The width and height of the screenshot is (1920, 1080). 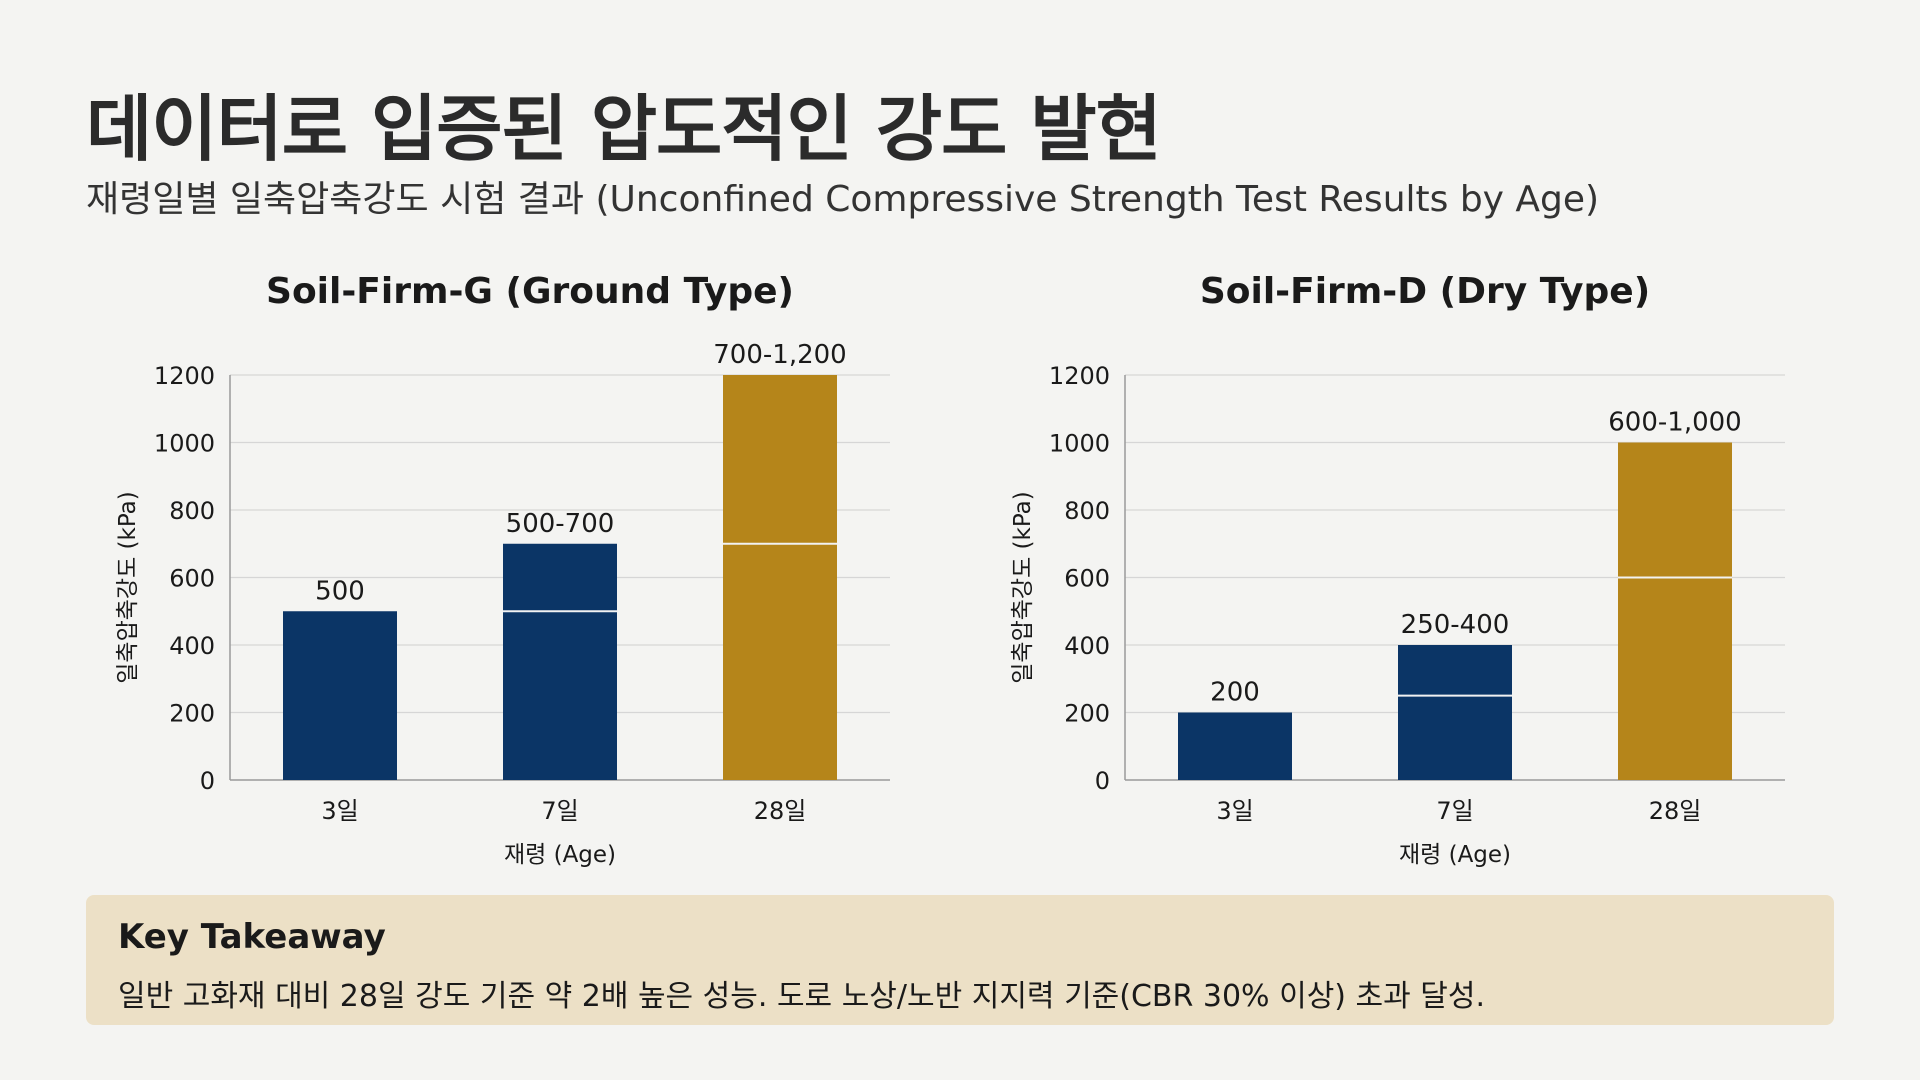 I want to click on chart-title: Soil-Firm-D (Dry Type), so click(x=1425, y=291).